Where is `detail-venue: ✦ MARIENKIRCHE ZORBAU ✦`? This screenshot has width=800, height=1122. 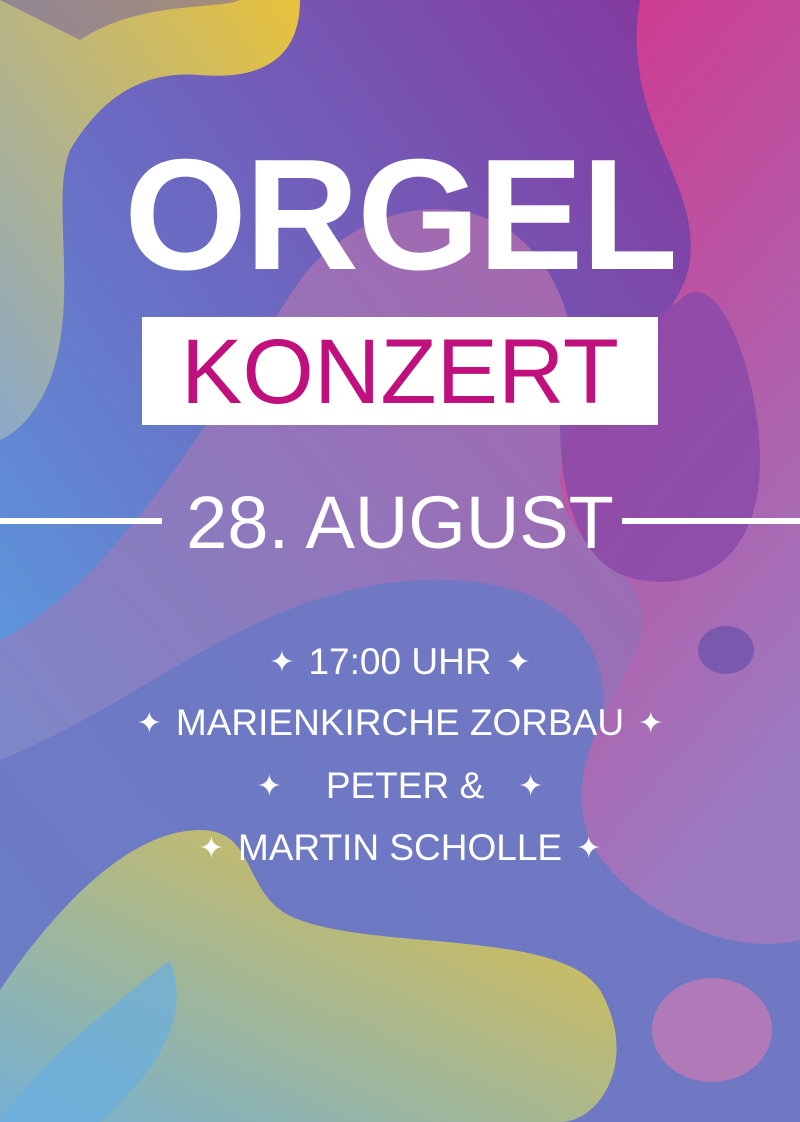 detail-venue: ✦ MARIENKIRCHE ZORBAU ✦ is located at coordinates (400, 723).